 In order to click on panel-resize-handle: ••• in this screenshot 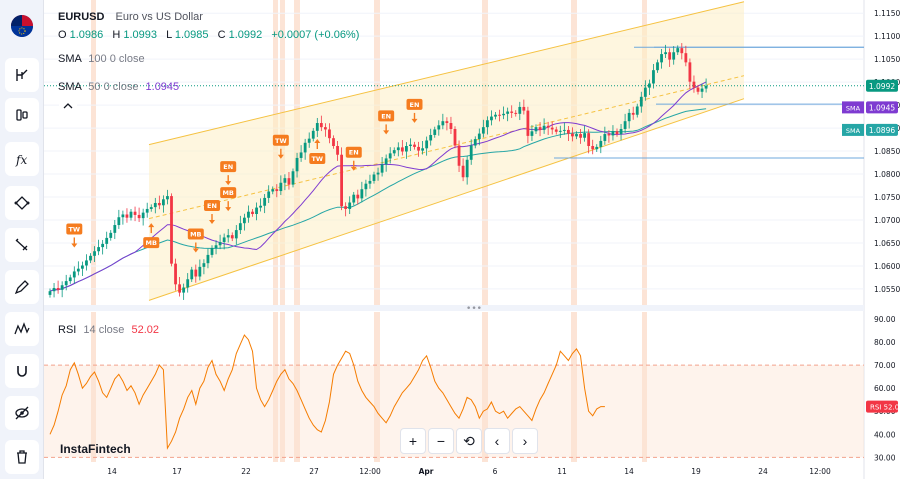, I will do `click(474, 309)`.